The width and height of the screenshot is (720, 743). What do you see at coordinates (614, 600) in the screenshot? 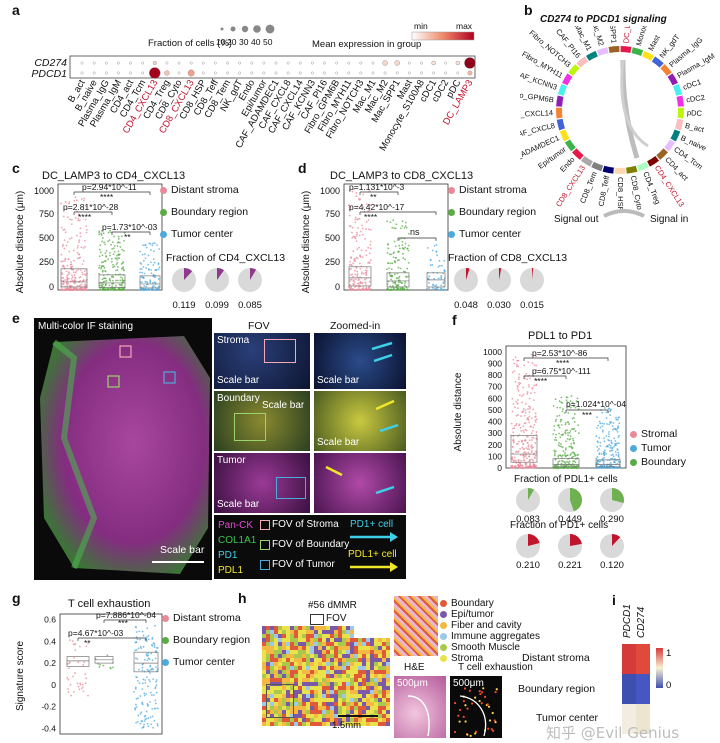
I see `panel-label-i: i` at bounding box center [614, 600].